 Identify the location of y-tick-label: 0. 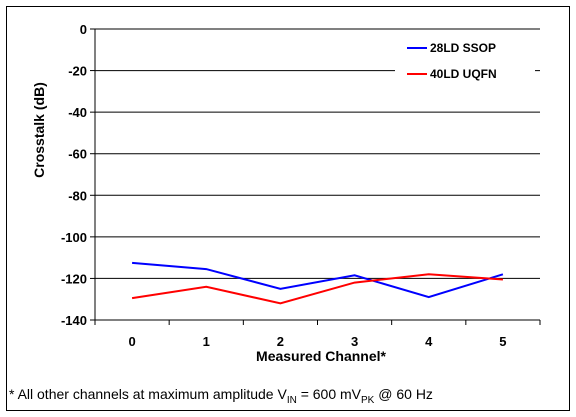
(83, 29).